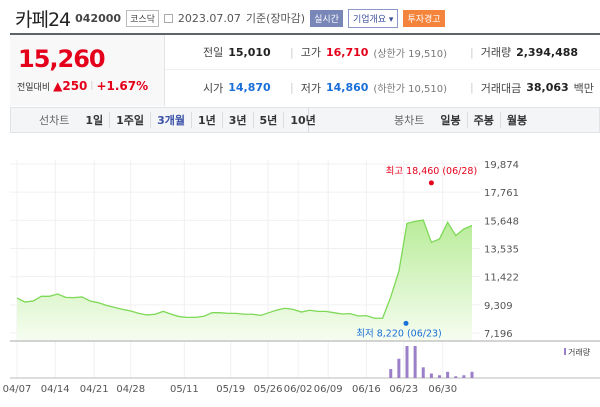 The height and width of the screenshot is (407, 600). Describe the element at coordinates (406, 323) in the screenshot. I see `low-marker` at that location.